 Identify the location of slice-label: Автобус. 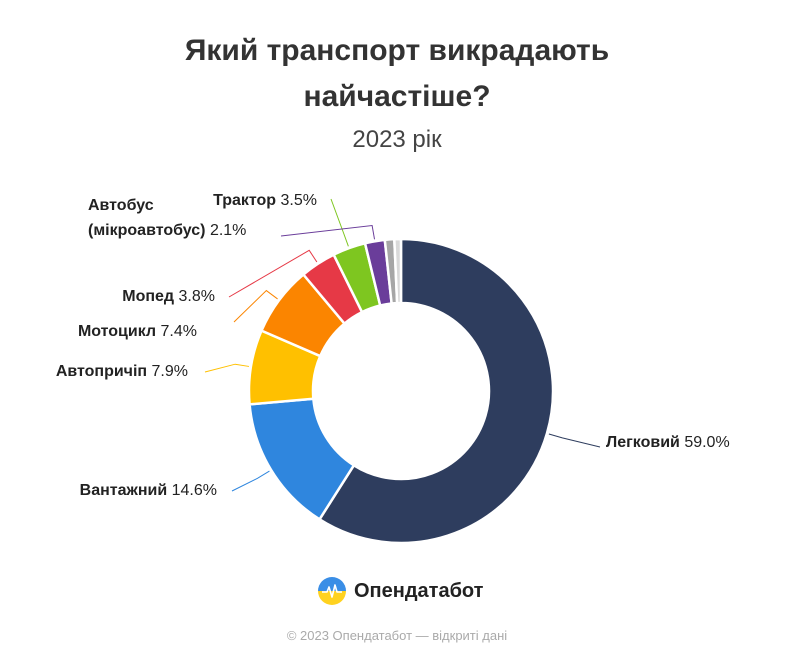
(121, 205).